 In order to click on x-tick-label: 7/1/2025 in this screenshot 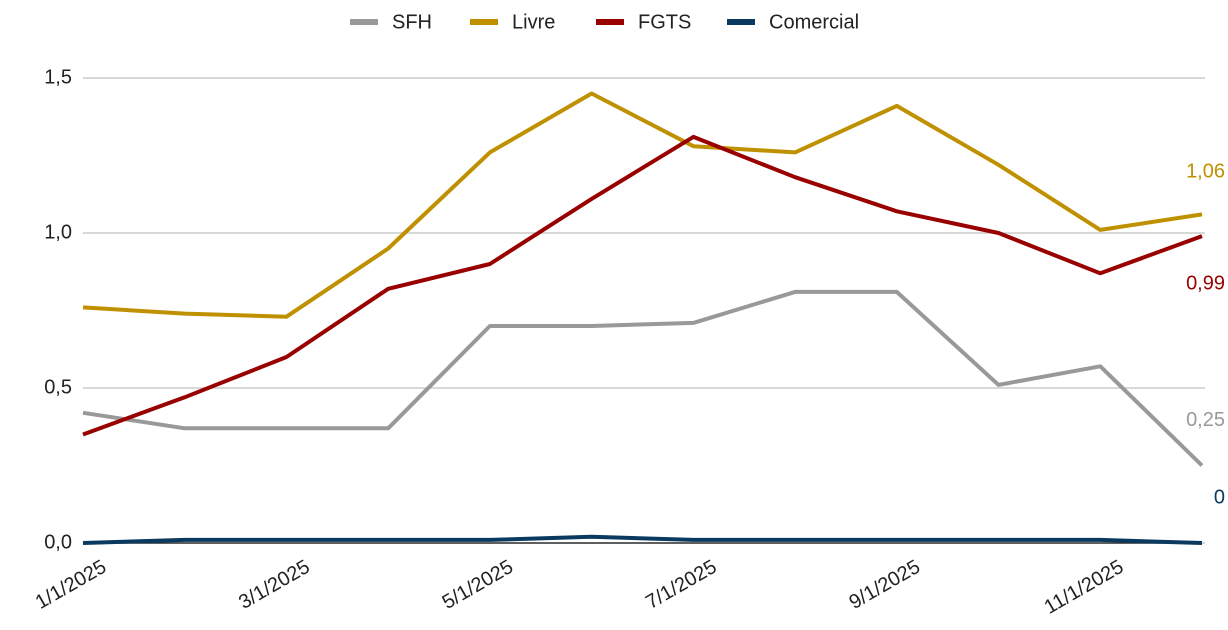, I will do `click(681, 585)`.